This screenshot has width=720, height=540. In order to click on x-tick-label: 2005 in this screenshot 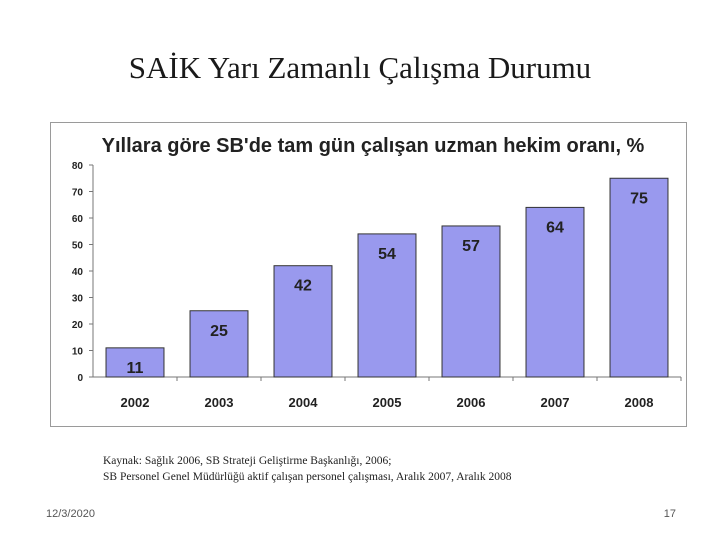, I will do `click(387, 402)`.